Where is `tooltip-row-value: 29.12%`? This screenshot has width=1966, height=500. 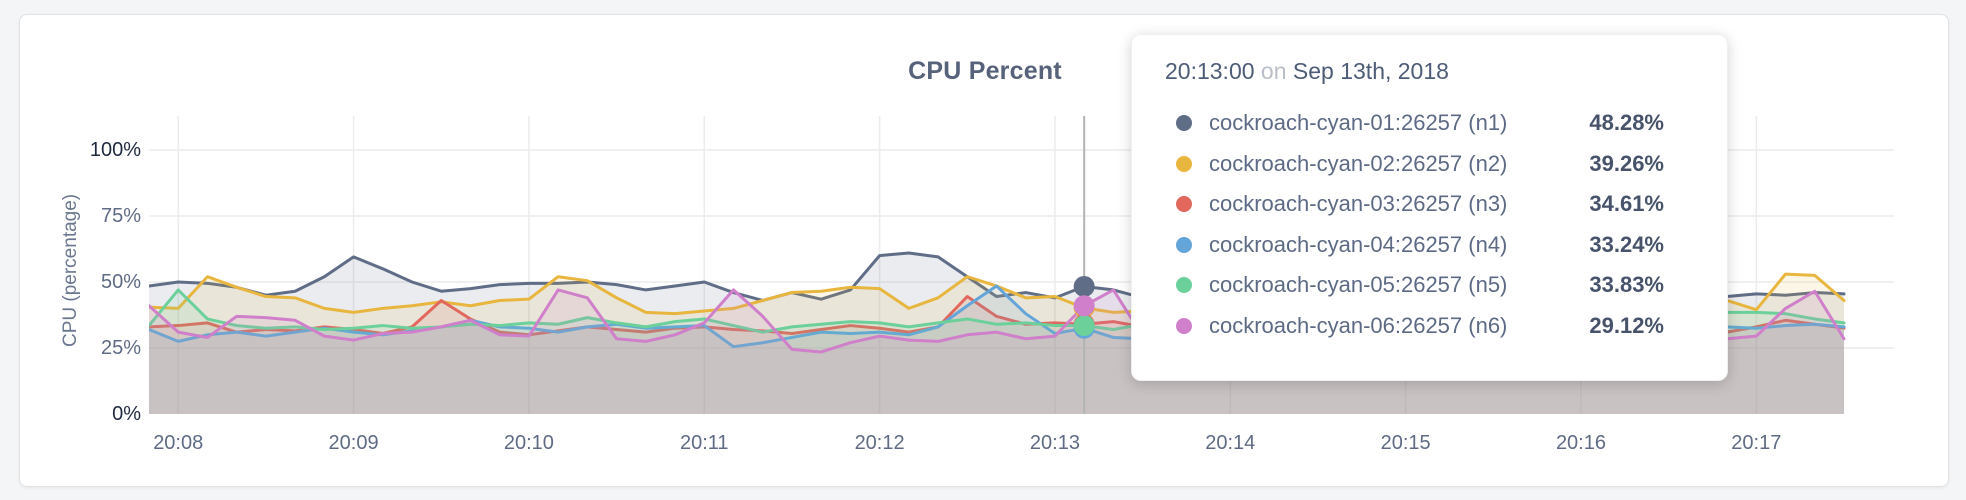
tooltip-row-value: 29.12% is located at coordinates (1626, 325).